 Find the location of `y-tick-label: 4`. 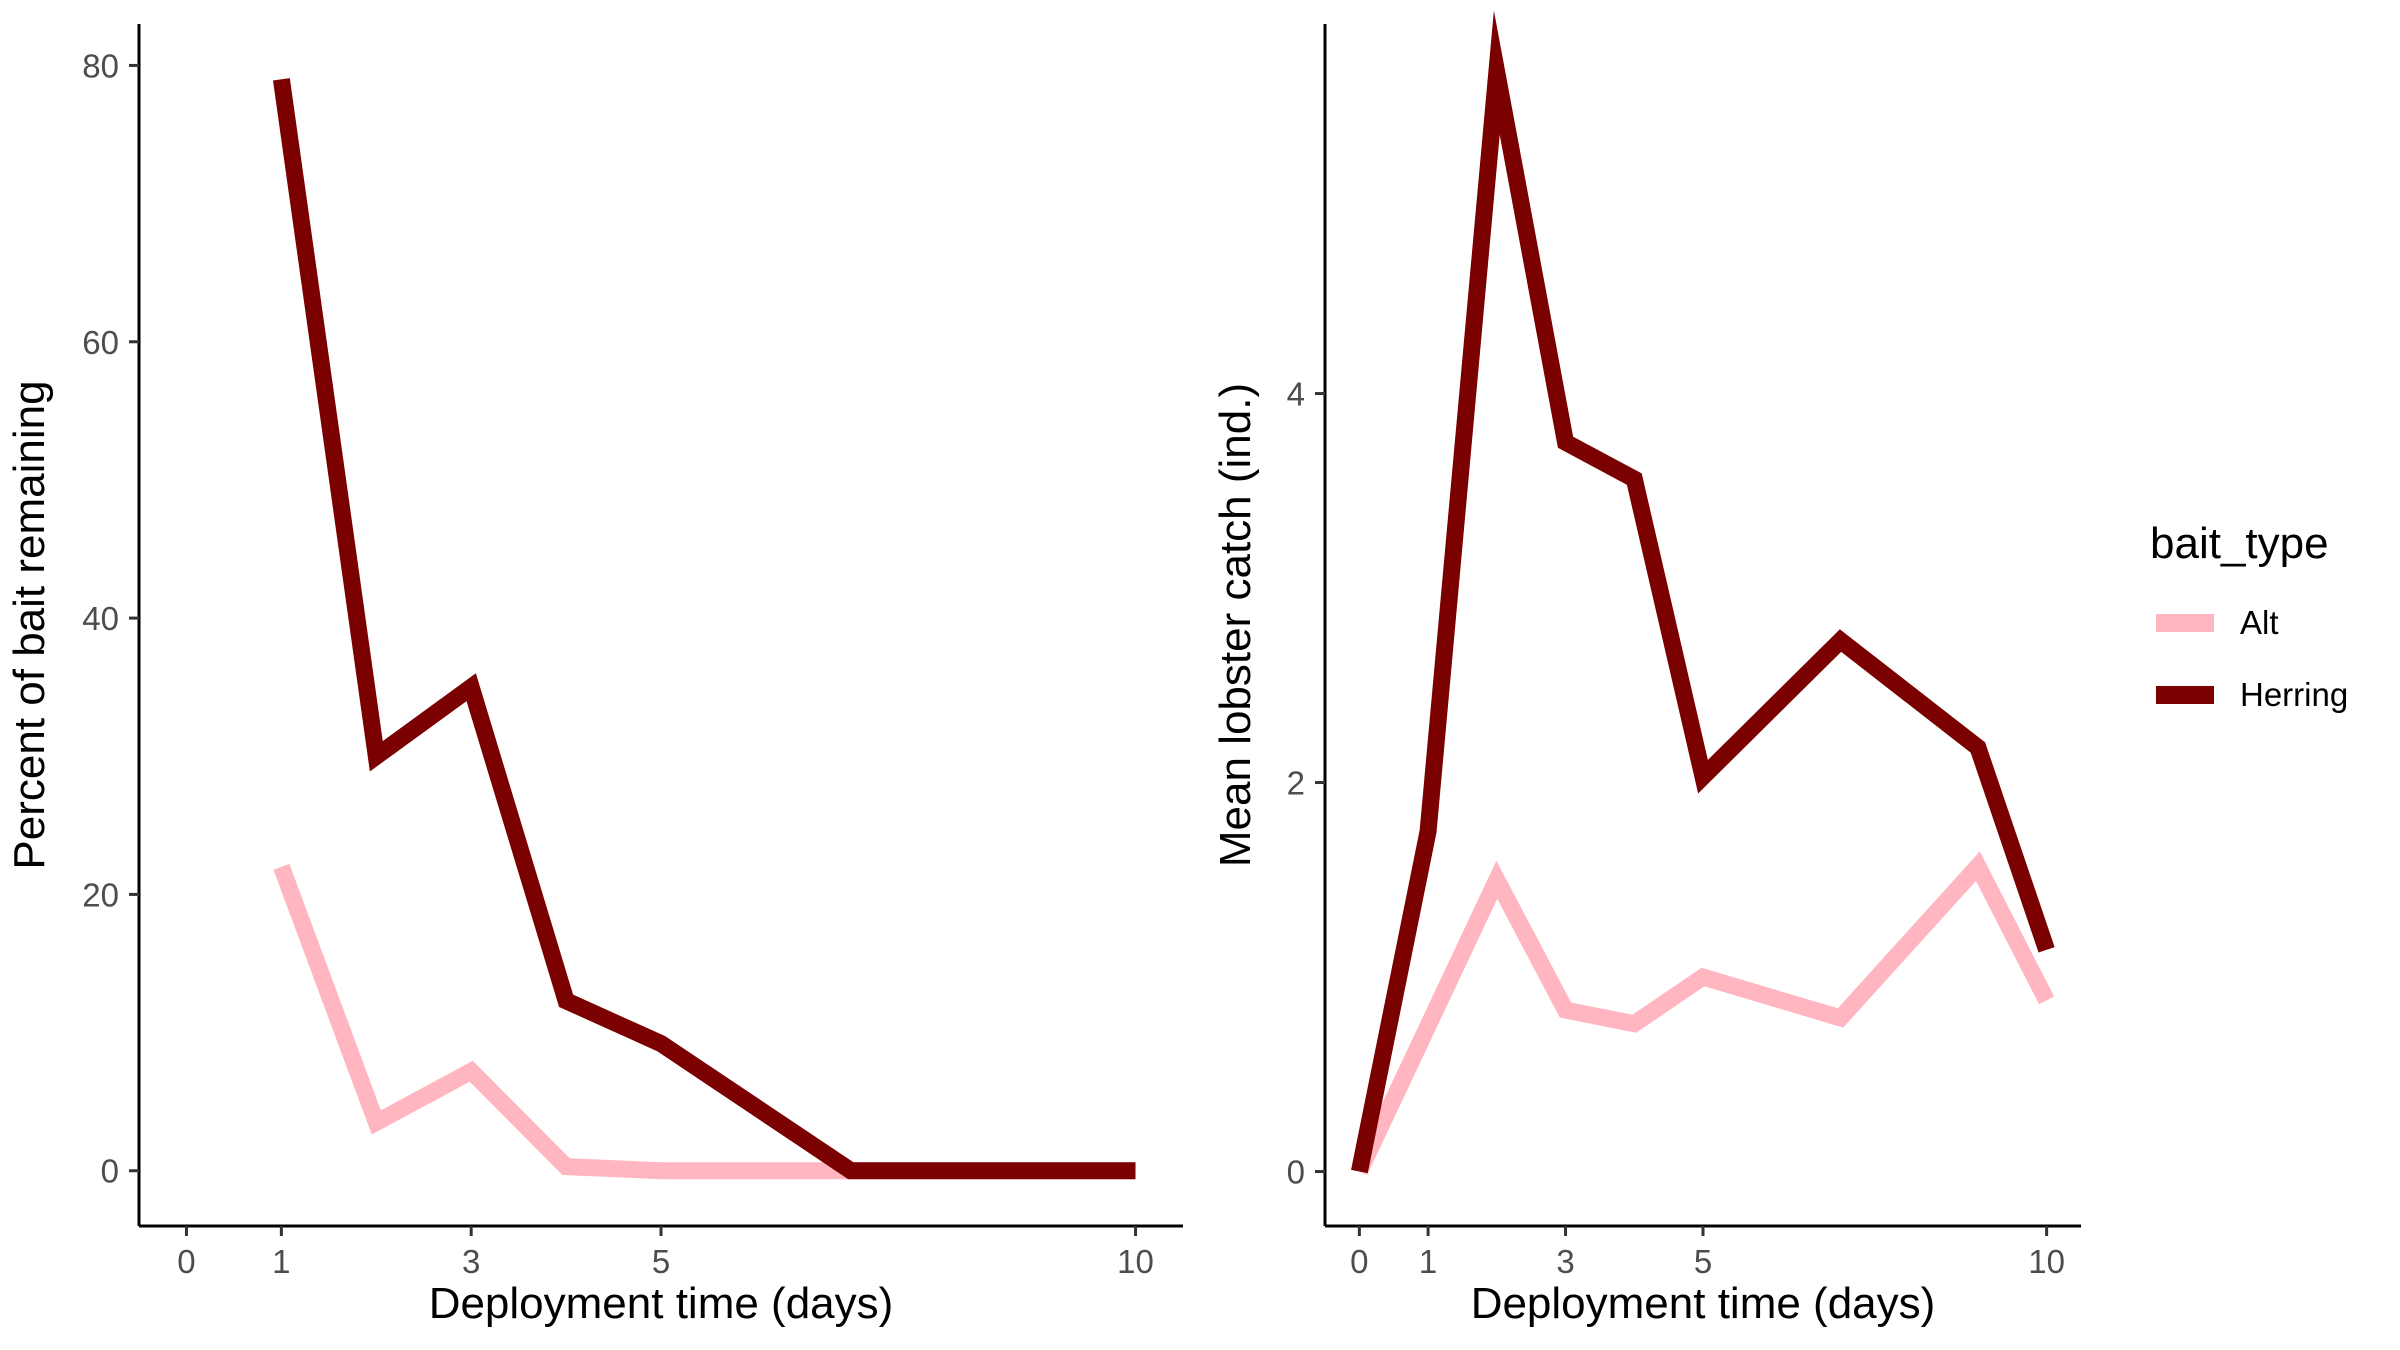

y-tick-label: 4 is located at coordinates (1296, 394).